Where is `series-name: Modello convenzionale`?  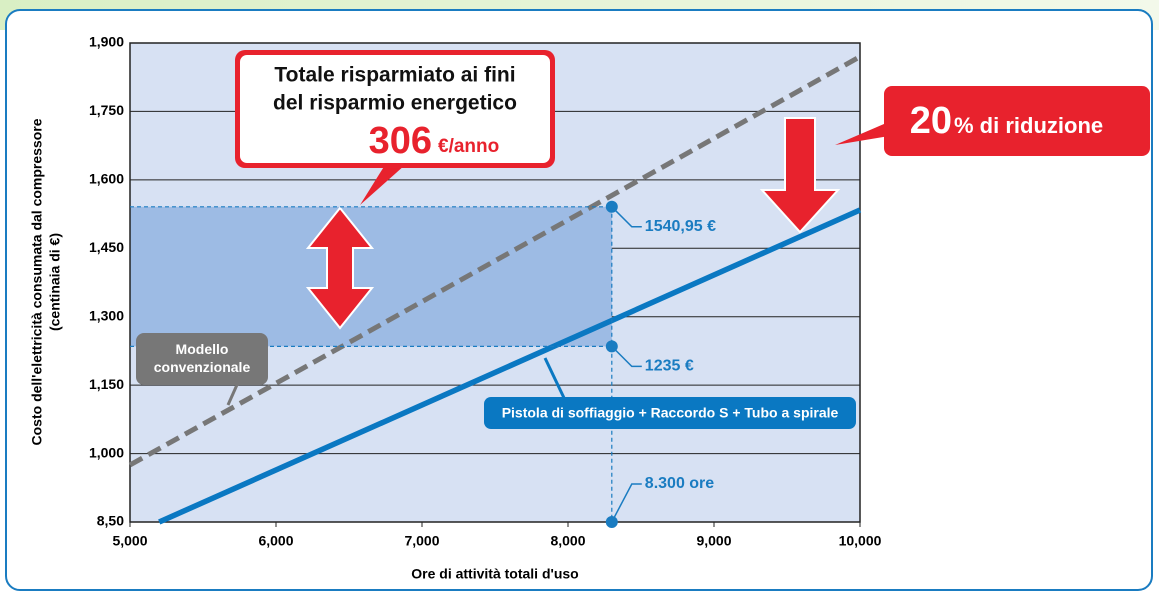 series-name: Modello convenzionale is located at coordinates (202, 358).